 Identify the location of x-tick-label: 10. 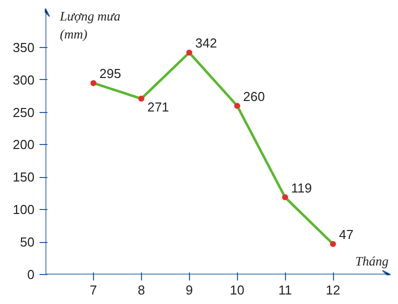
(237, 290).